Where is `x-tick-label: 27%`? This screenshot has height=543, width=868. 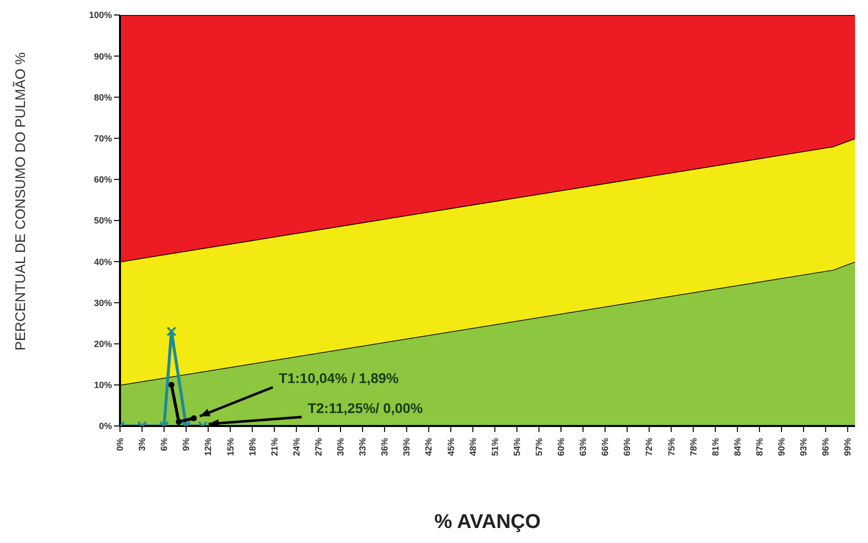
x-tick-label: 27% is located at coordinates (318, 447).